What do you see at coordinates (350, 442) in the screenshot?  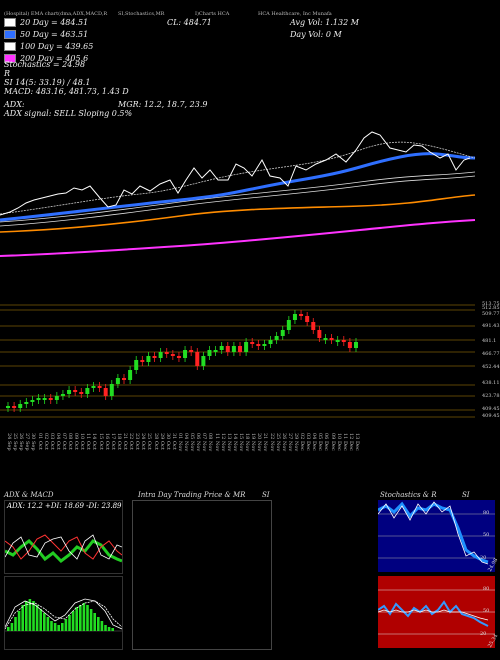 I see `date-label: 12 Dec` at bounding box center [350, 442].